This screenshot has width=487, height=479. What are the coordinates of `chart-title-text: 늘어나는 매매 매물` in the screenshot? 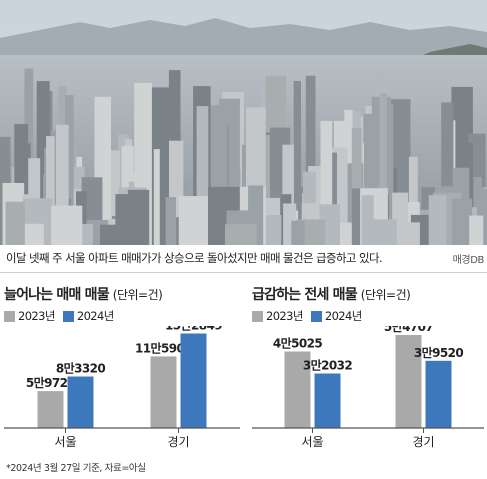 It's located at (57, 295).